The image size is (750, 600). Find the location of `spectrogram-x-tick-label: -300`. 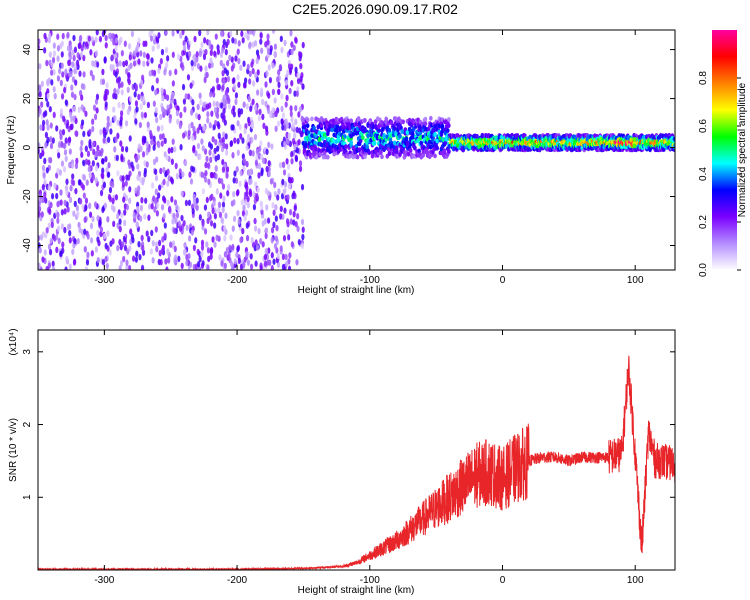

spectrogram-x-tick-label: -300 is located at coordinates (104, 280).